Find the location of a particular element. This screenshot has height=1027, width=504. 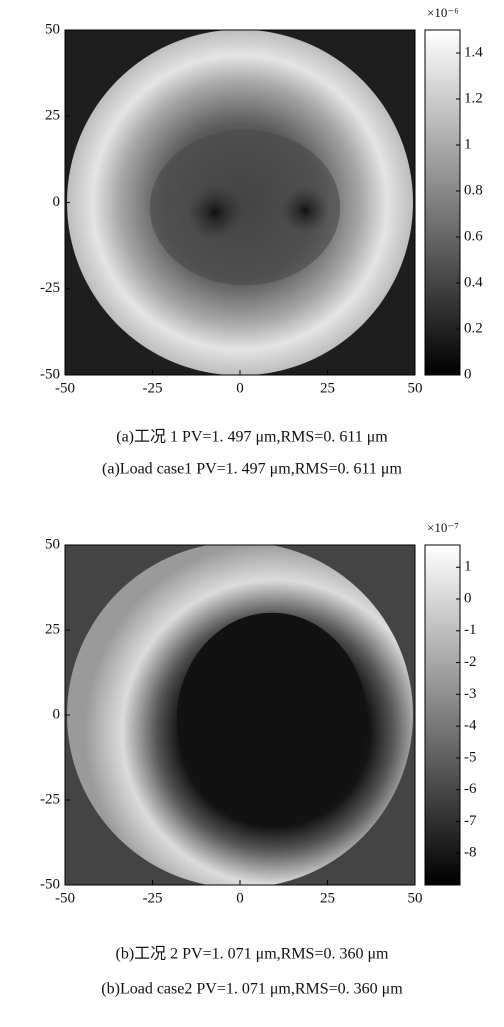

colorbar-tick-label: 1.4 is located at coordinates (473, 52).